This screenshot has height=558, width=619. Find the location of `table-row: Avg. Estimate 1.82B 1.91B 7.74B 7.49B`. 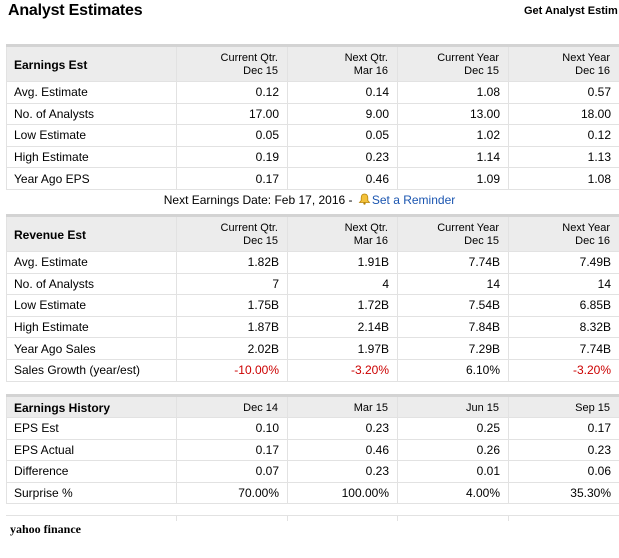

table-row: Avg. Estimate 1.82B 1.91B 7.74B 7.49B is located at coordinates (312, 262).